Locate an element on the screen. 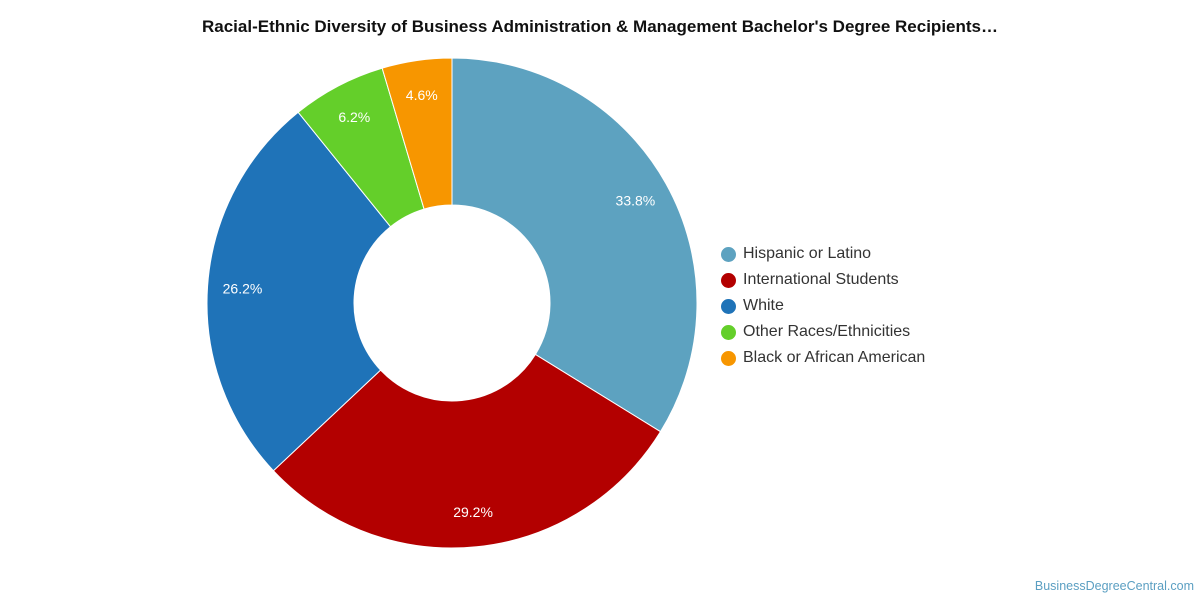 The image size is (1200, 600). legend-label: Hispanic or Latino is located at coordinates (807, 253).